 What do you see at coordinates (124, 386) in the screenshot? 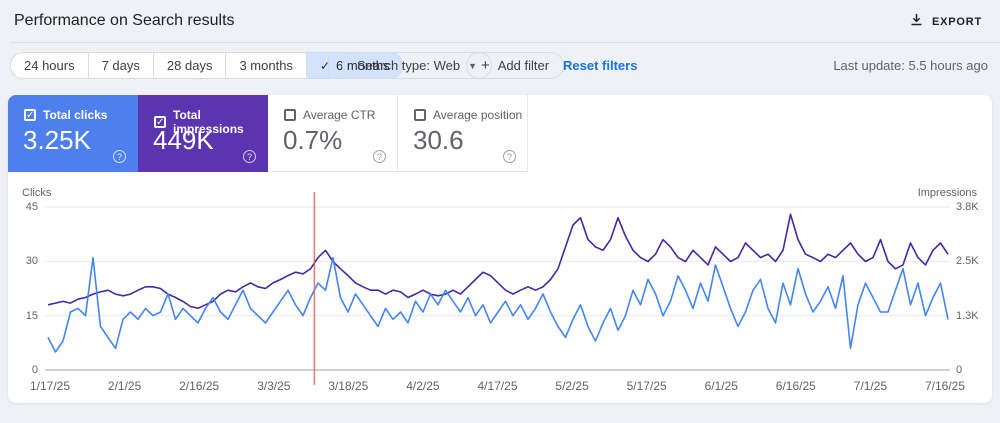
I see `x-axis-label: 2/1/25` at bounding box center [124, 386].